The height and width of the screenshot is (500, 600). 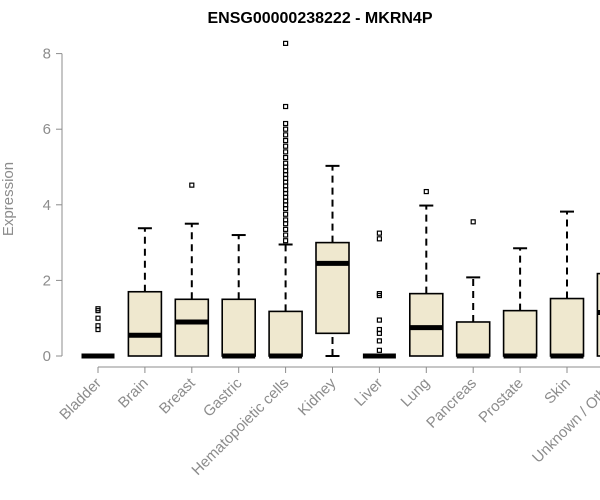 What do you see at coordinates (80, 399) in the screenshot?
I see `x-tick-label: Bladder` at bounding box center [80, 399].